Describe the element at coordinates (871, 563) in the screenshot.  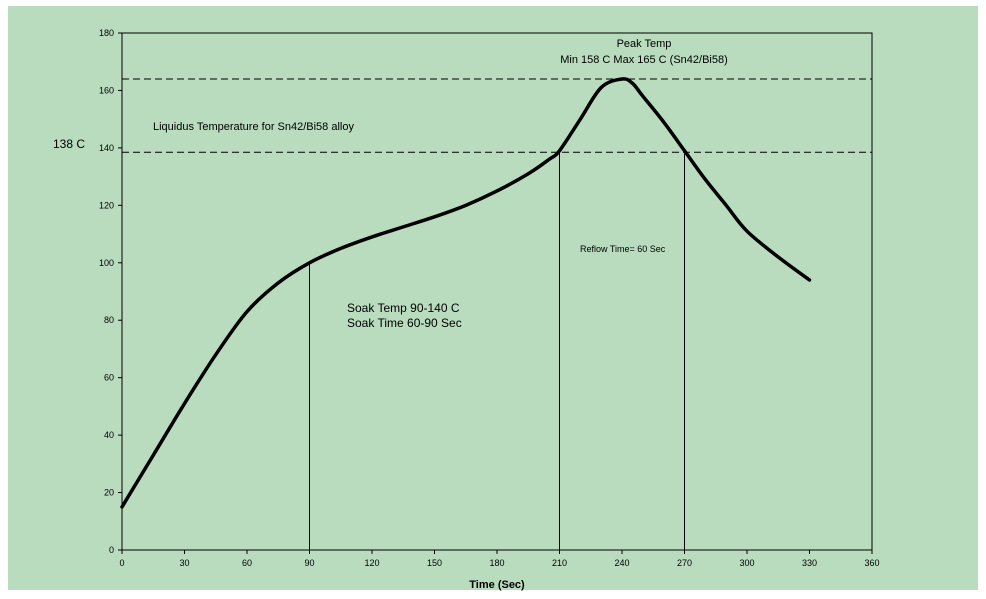
I see `x-tick-label: 360` at that location.